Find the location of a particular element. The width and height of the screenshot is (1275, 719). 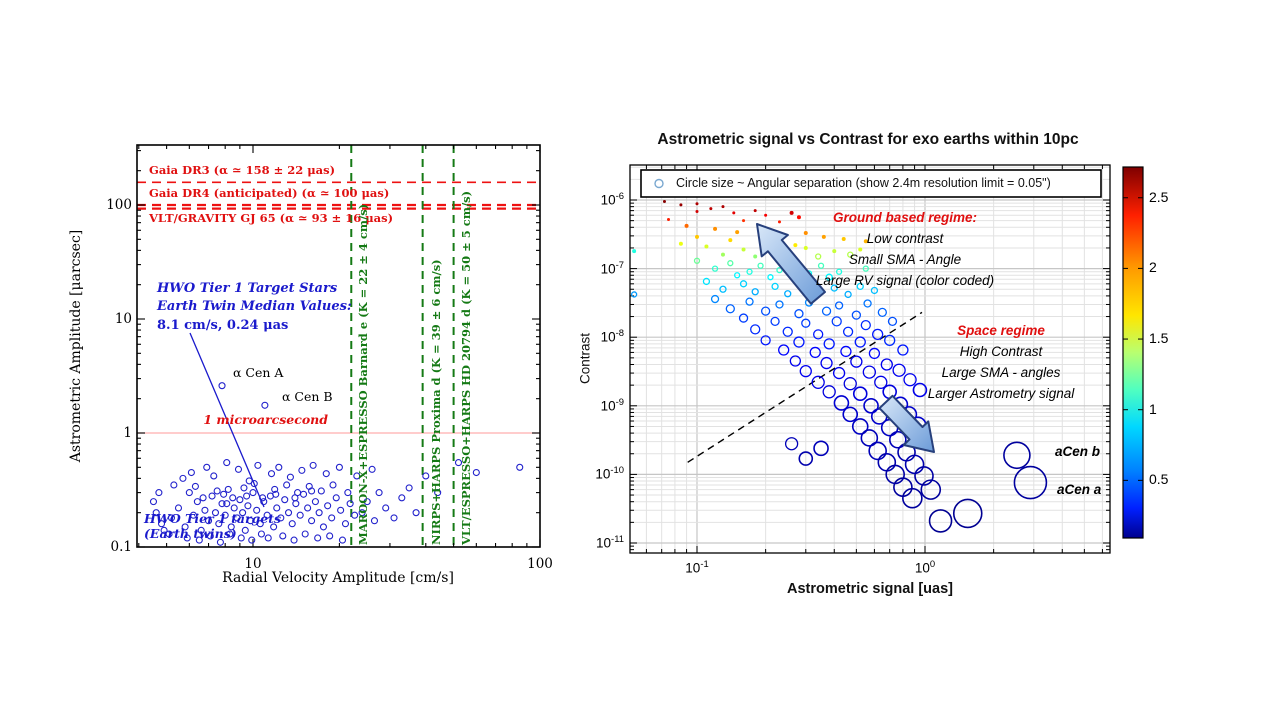

x-tick-label: 10 is located at coordinates (253, 564).